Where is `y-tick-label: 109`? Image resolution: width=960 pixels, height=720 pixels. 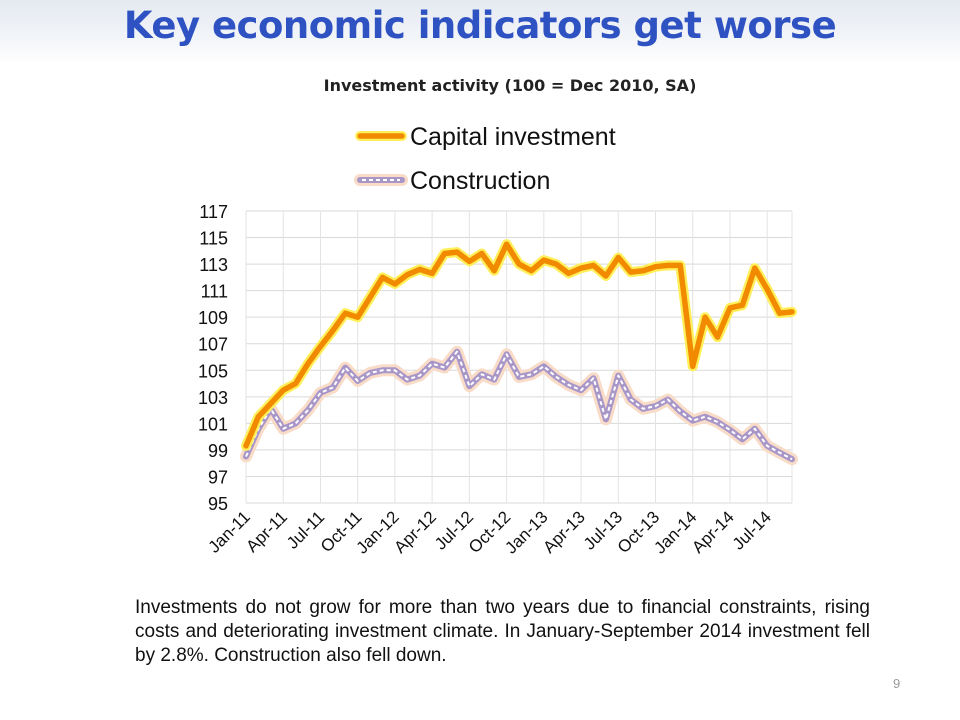
y-tick-label: 109 is located at coordinates (213, 318).